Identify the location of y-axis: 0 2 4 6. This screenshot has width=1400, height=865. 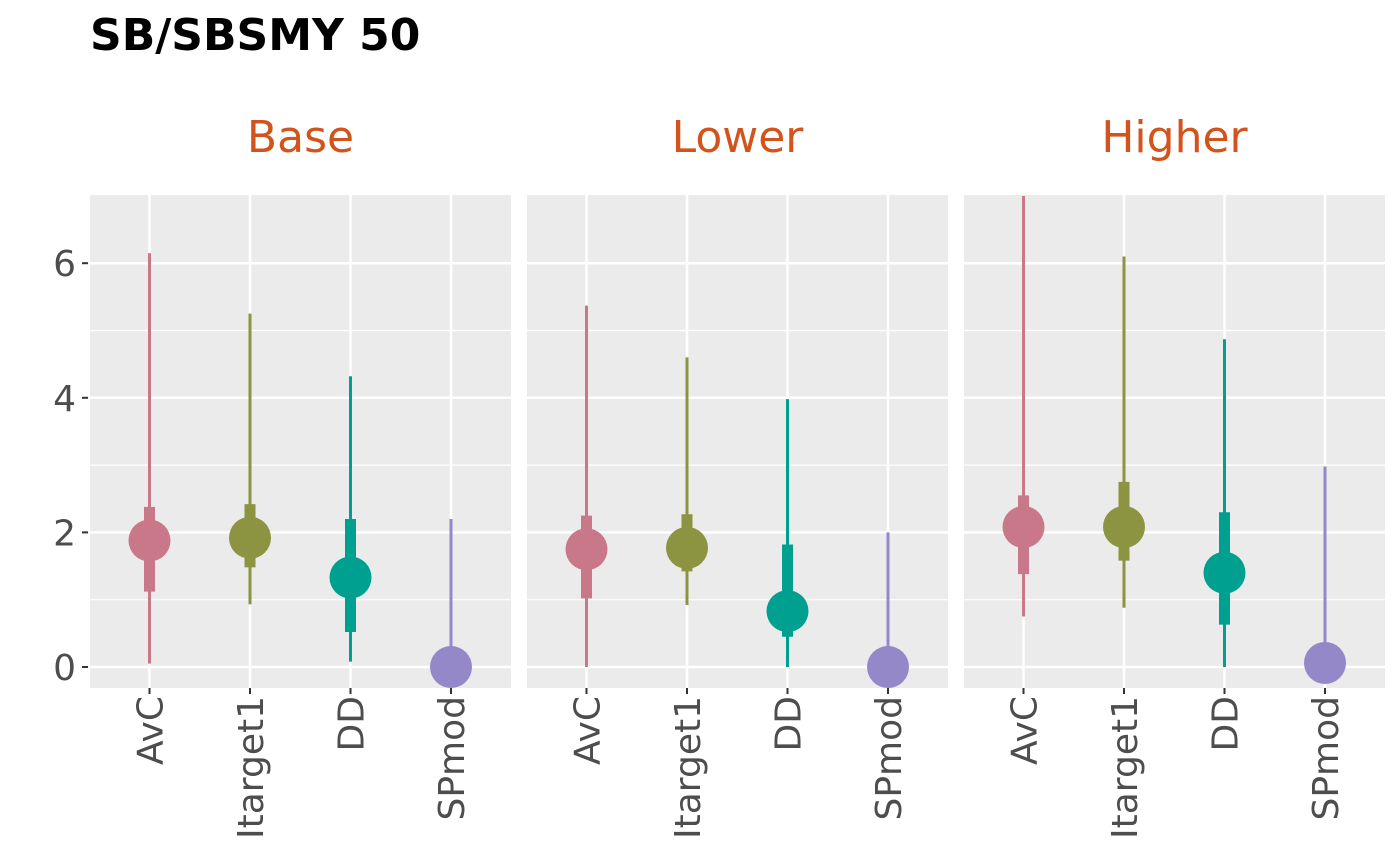
(70, 466).